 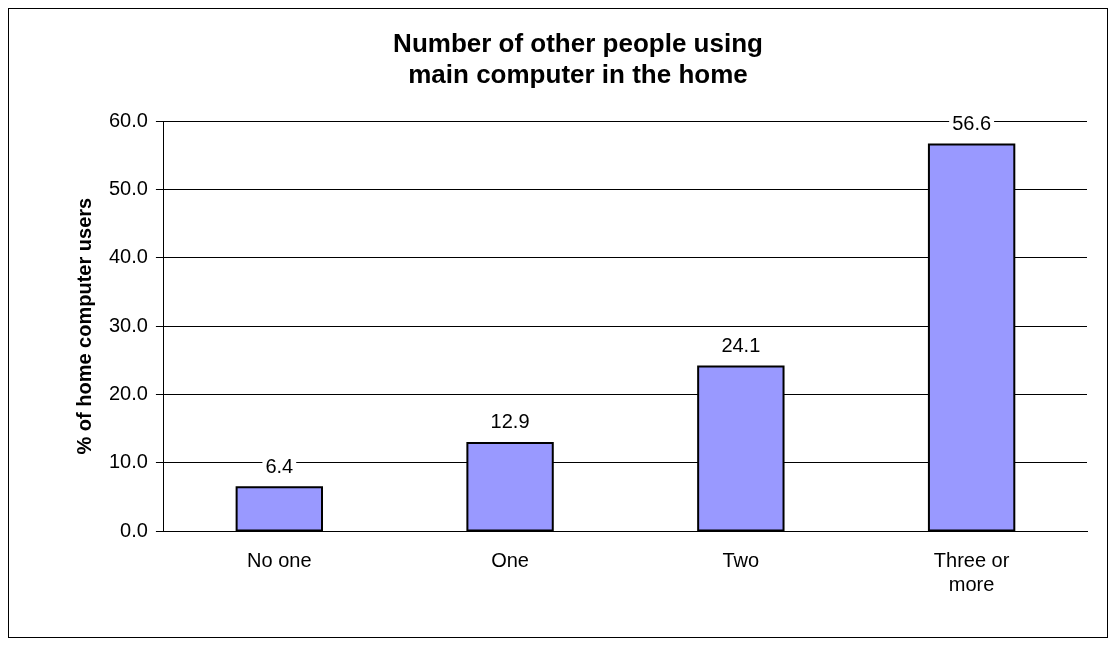 What do you see at coordinates (510, 559) in the screenshot?
I see `x-tick-label: One` at bounding box center [510, 559].